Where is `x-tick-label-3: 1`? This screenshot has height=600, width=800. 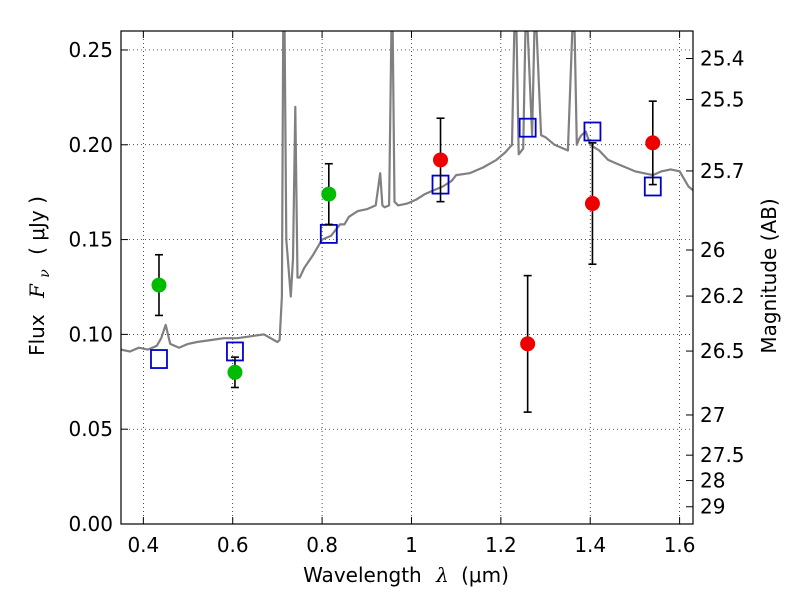
x-tick-label-3: 1 is located at coordinates (411, 545).